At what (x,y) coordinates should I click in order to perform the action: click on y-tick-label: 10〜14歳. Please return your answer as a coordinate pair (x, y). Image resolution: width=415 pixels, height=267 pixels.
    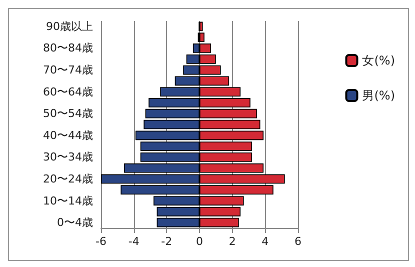
    Looking at the image, I should click on (68, 201).